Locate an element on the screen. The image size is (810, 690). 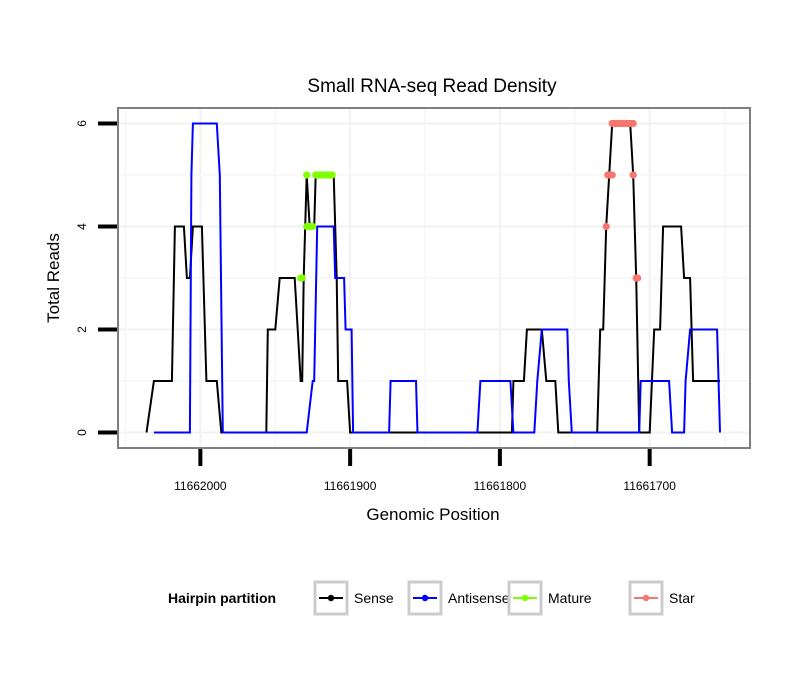
y-axis-title: Total Reads is located at coordinates (53, 278).